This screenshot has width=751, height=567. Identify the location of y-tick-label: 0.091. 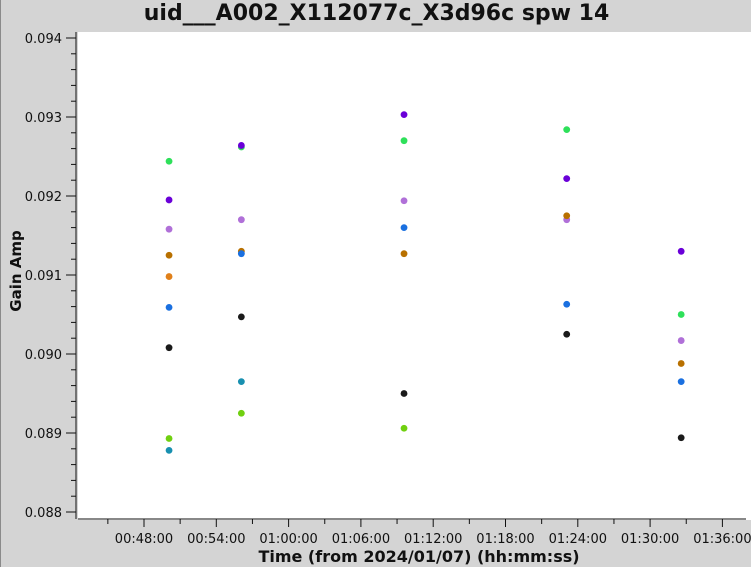
(43, 276).